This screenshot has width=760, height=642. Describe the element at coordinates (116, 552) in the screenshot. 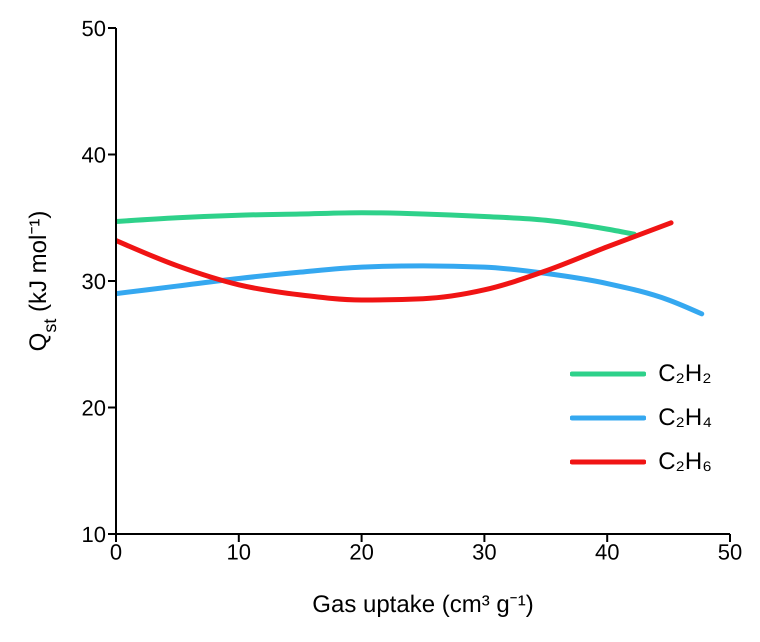

I see `x-tick-label: 0` at that location.